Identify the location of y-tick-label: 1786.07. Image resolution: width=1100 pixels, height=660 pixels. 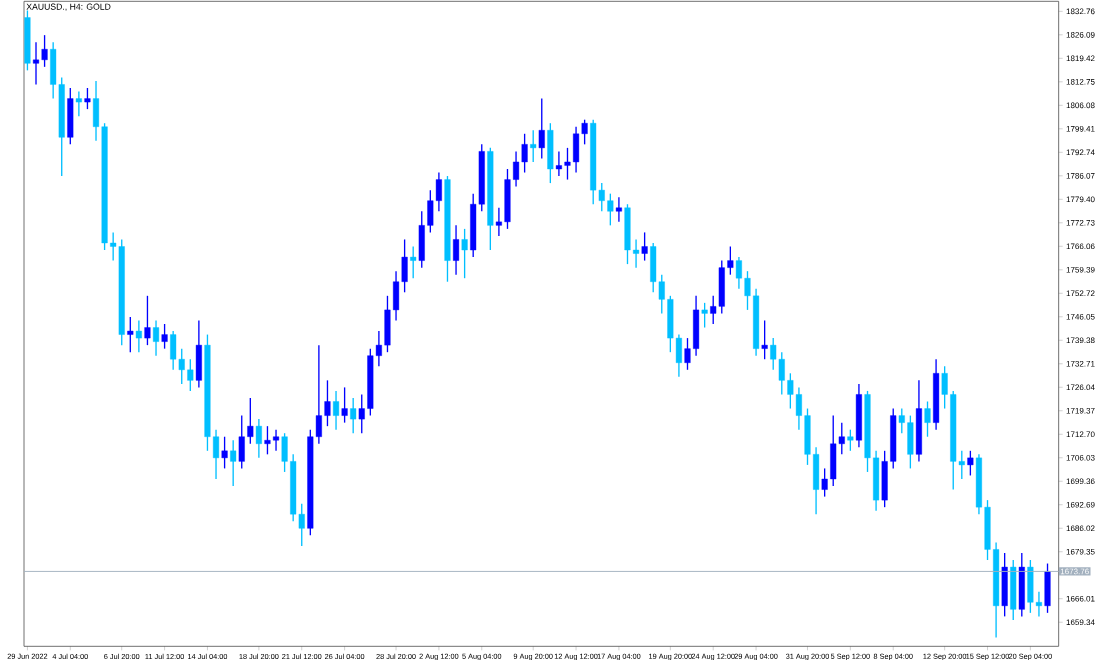
(1080, 175).